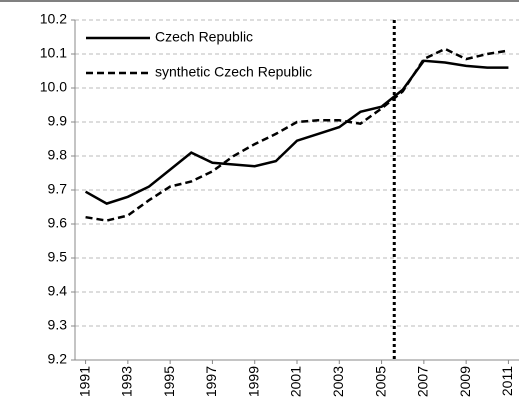 The width and height of the screenshot is (519, 412). What do you see at coordinates (380, 381) in the screenshot?
I see `x-tick-label: 2005` at bounding box center [380, 381].